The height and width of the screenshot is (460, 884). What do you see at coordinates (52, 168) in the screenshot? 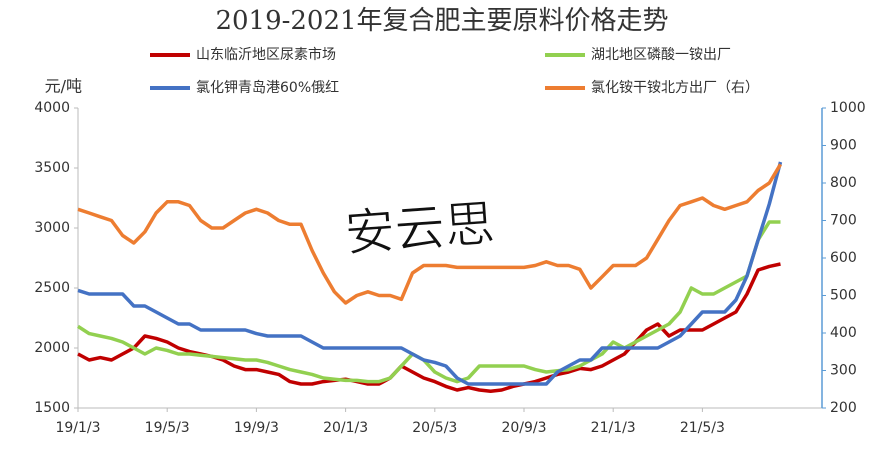
I see `y-tick-label: 3500` at bounding box center [52, 168].